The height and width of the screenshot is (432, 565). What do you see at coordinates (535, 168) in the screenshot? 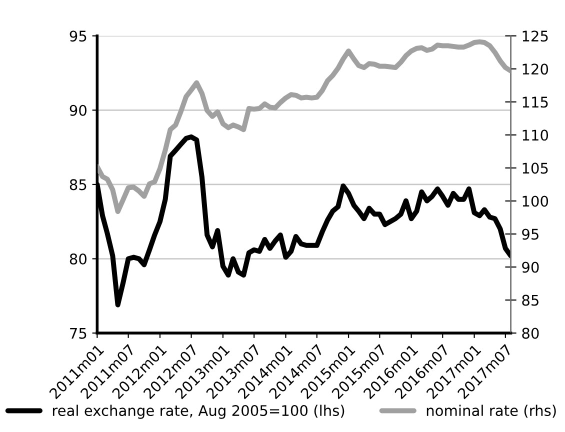
I see `y2-tick-label: 105` at bounding box center [535, 168].